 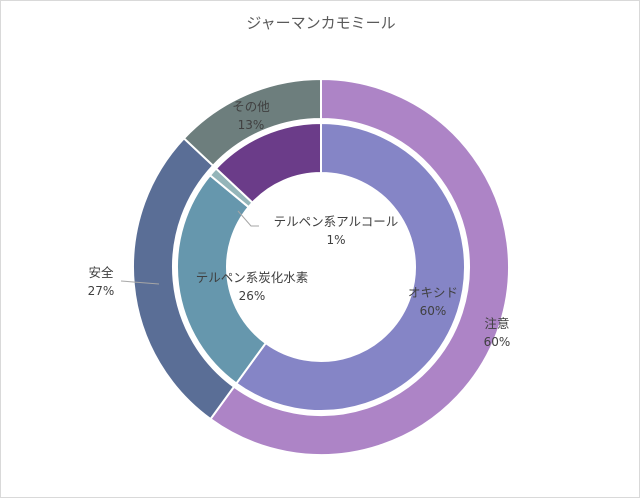 What do you see at coordinates (433, 311) in the screenshot?
I see `inner-0-percent-label: 60%` at bounding box center [433, 311].